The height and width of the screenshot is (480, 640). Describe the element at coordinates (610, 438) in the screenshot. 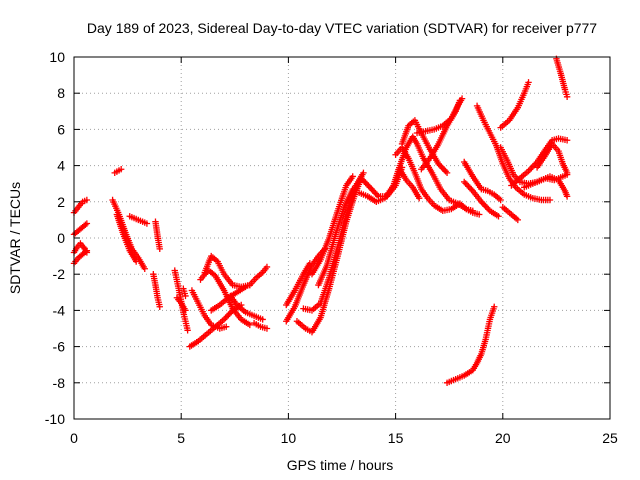

I see `x-tick-label: 25` at that location.